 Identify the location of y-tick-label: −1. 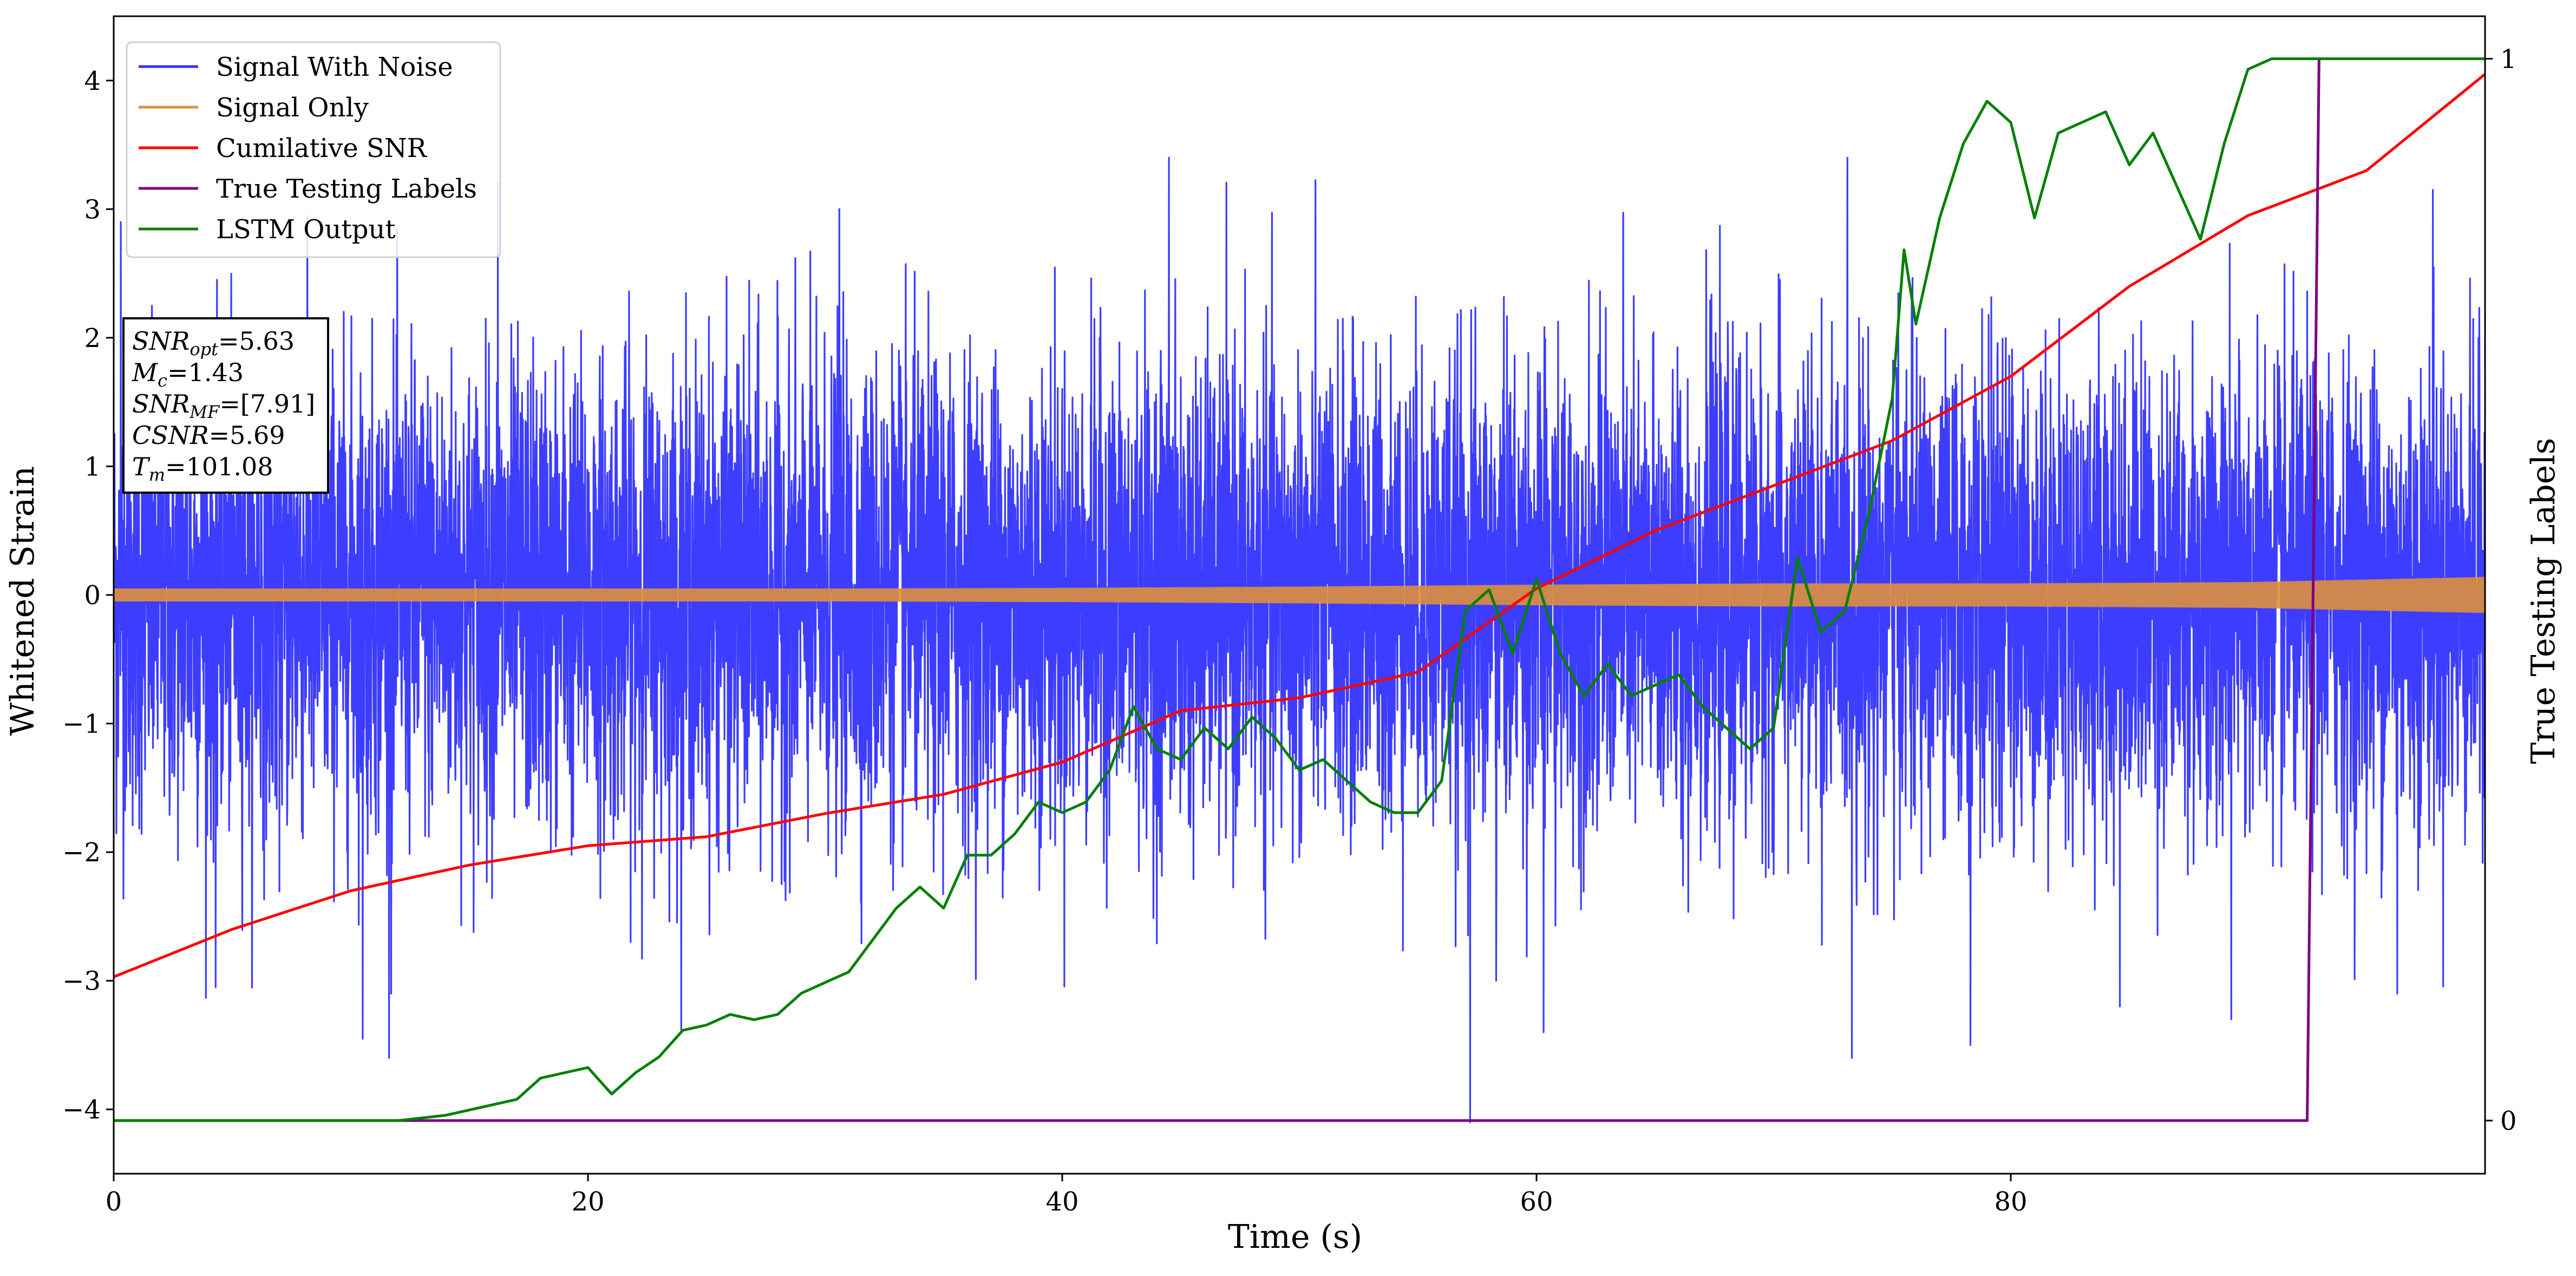
(82, 724).